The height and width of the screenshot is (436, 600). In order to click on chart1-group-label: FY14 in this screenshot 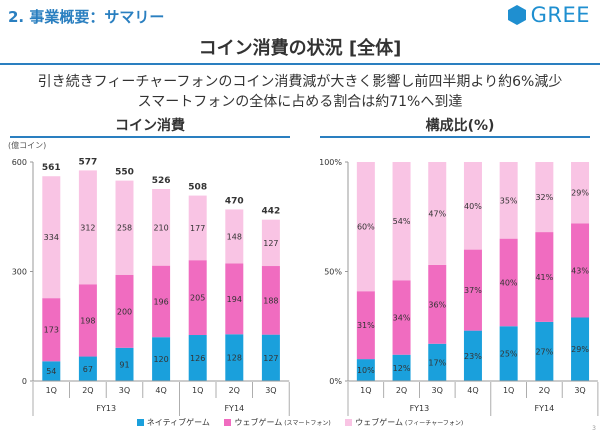, I will do `click(545, 408)`.